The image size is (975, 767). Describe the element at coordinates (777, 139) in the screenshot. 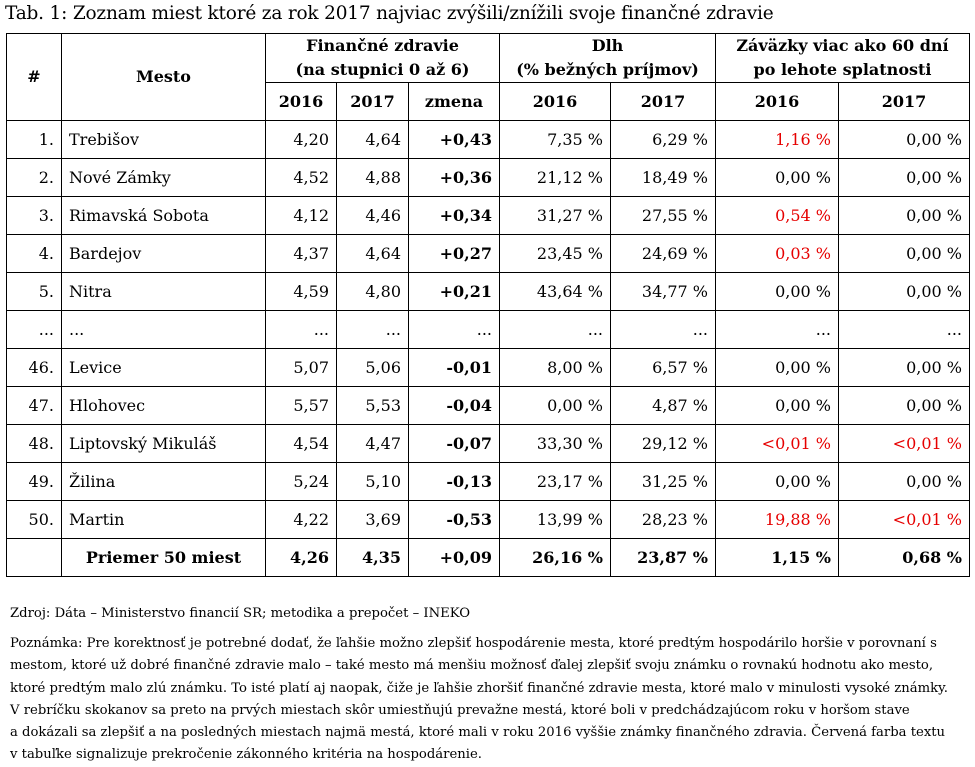

I see `cell-arrears-2016: 1,16 %` at that location.